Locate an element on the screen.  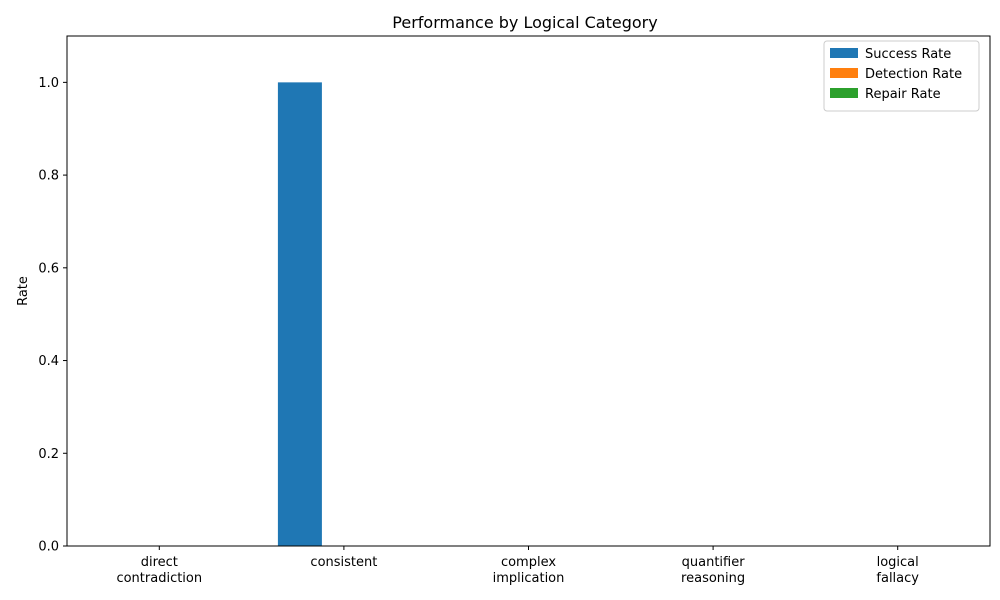
y-tick-label: 0.0 is located at coordinates (48, 547).